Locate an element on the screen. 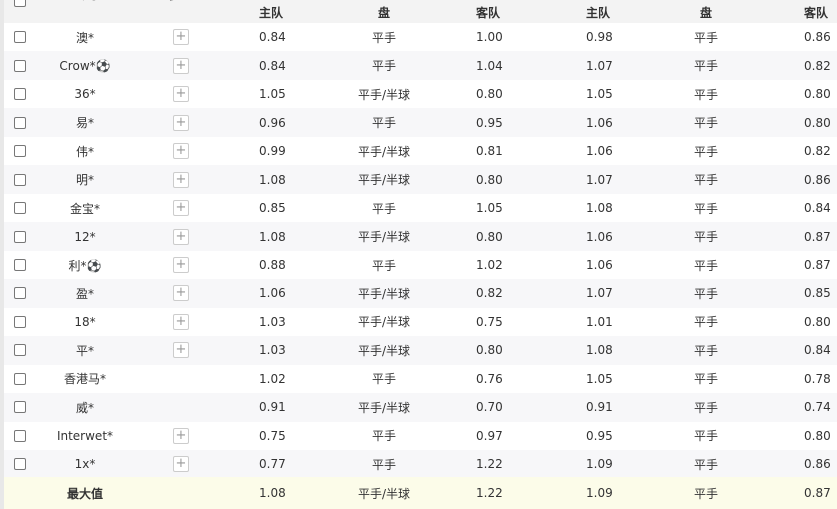  away-odds: 0.95 is located at coordinates (489, 122).